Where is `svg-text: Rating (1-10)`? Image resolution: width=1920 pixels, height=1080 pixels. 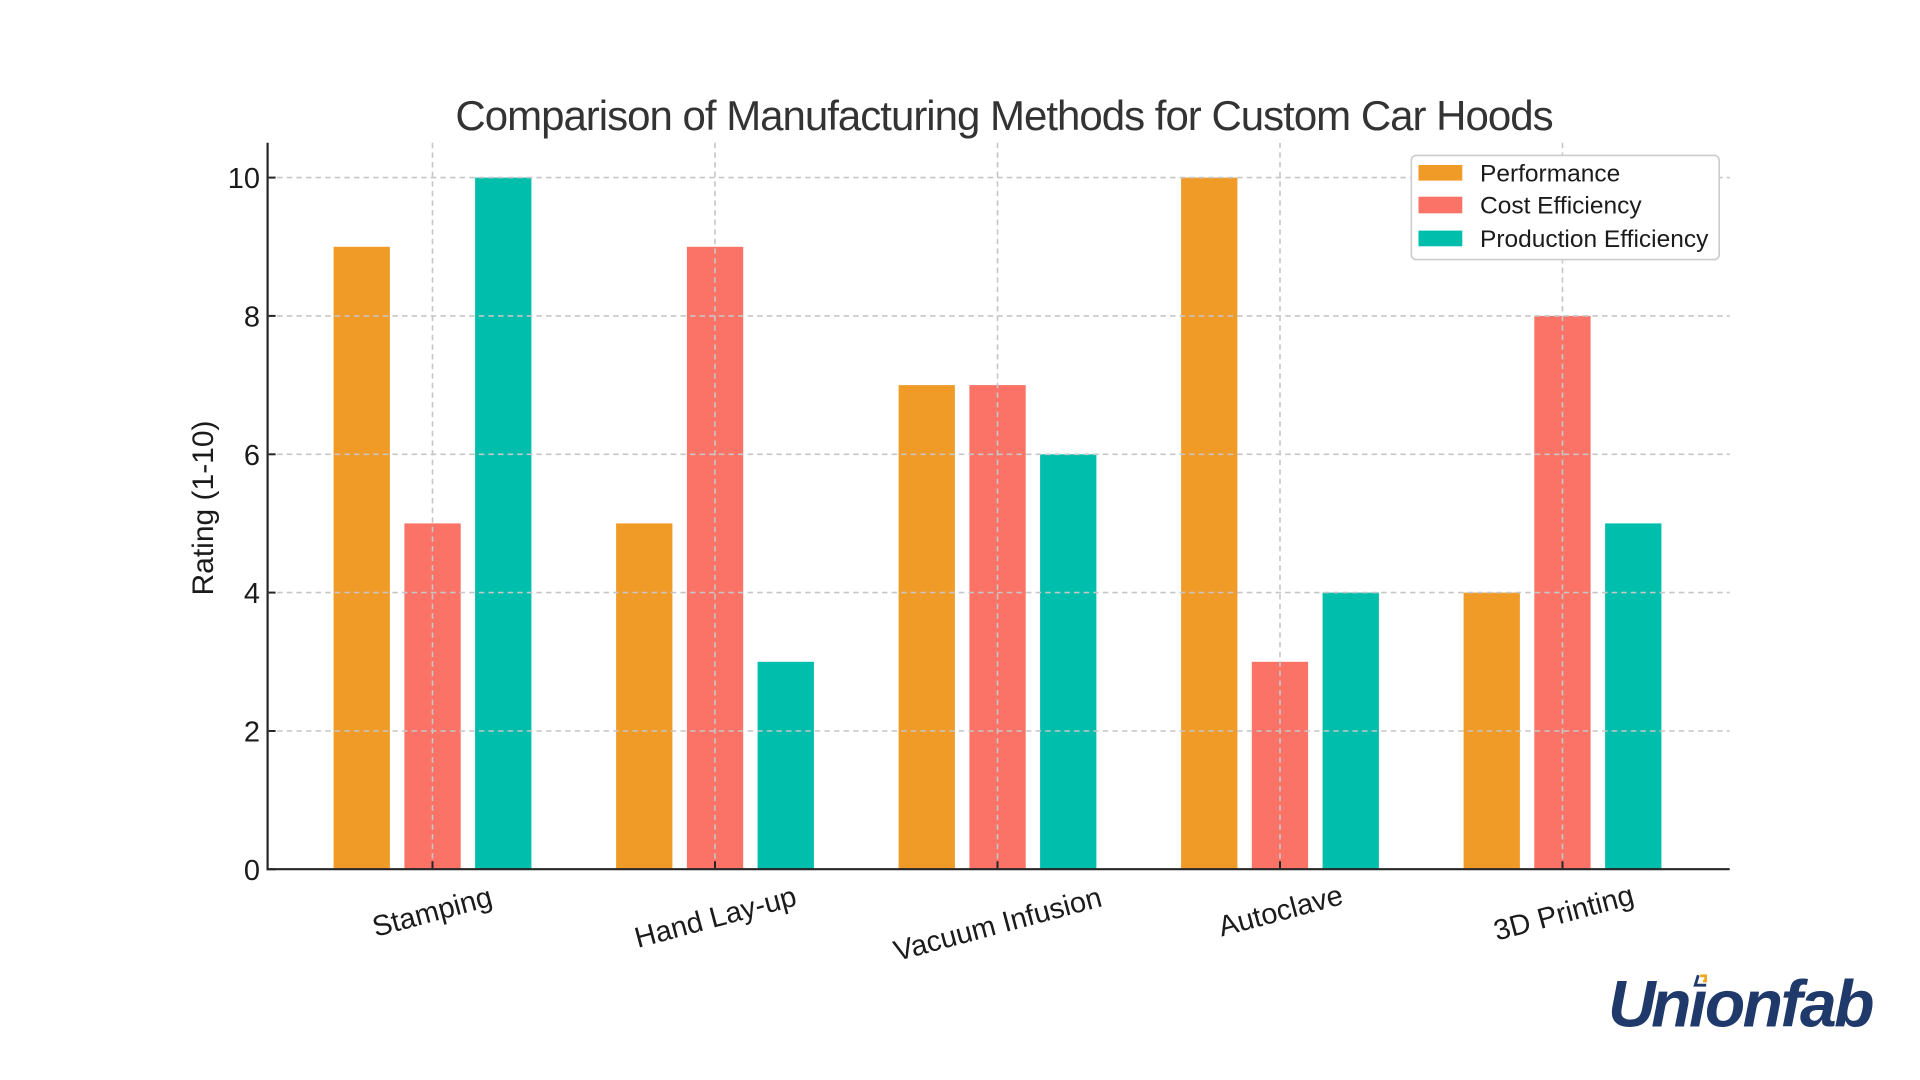 svg-text: Rating (1-10) is located at coordinates (203, 507).